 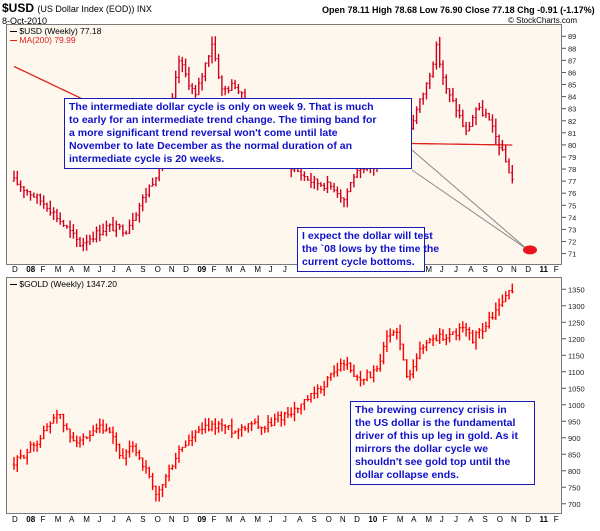 What do you see at coordinates (171, 519) in the screenshot?
I see `x-tick-label: N` at bounding box center [171, 519].